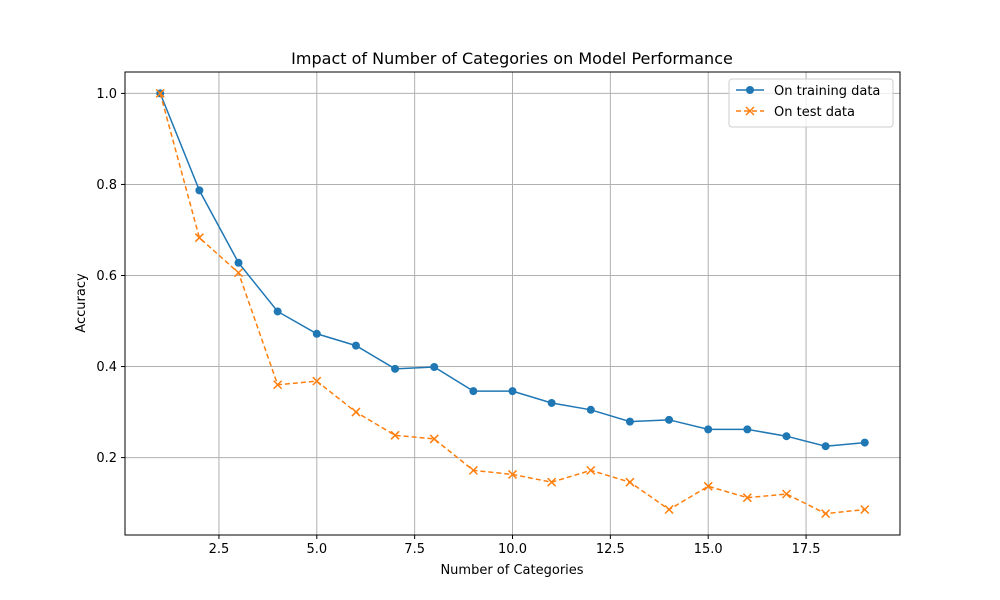 The height and width of the screenshot is (600, 1000). I want to click on x-tick-label: 7.5, so click(414, 549).